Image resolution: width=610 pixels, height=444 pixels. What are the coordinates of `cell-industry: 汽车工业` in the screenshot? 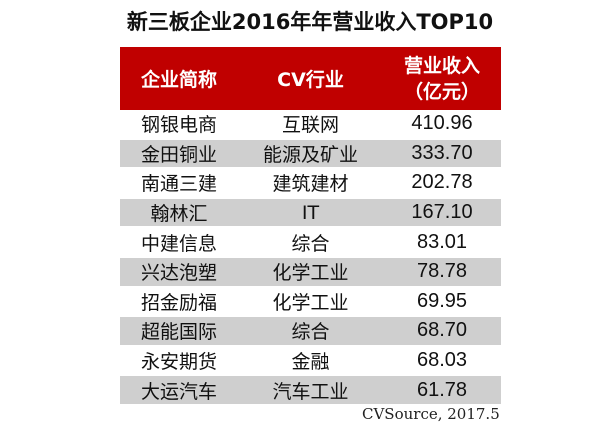 It's located at (310, 391).